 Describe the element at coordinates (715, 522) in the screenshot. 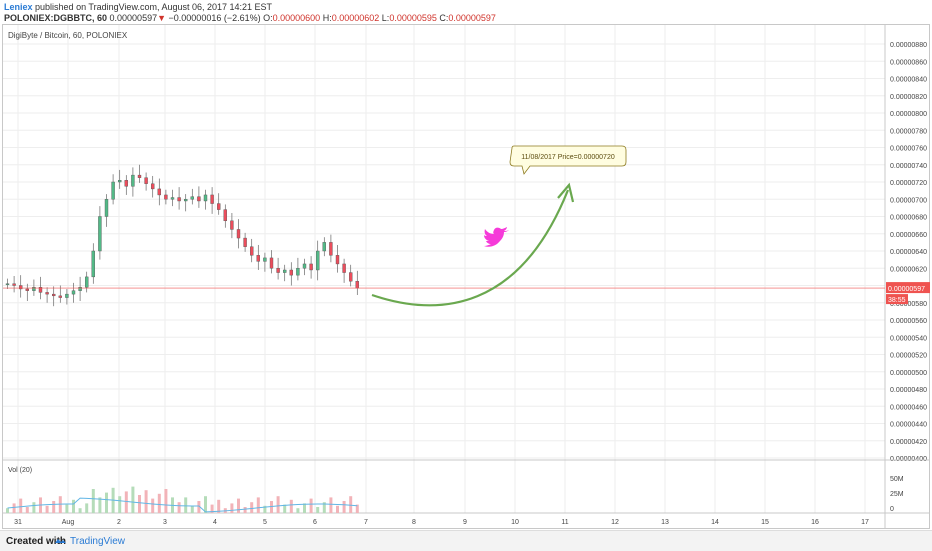

I see `time-tick-label: 14` at that location.